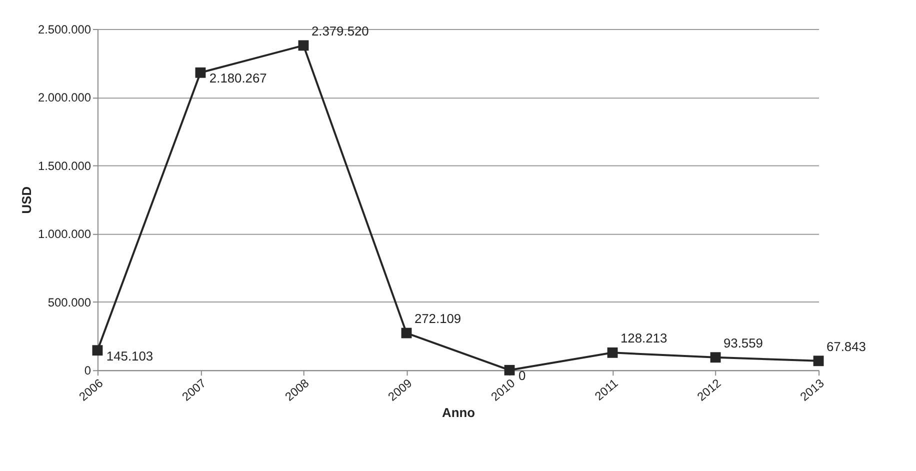 The width and height of the screenshot is (916, 471). What do you see at coordinates (522, 376) in the screenshot?
I see `data-label: 0` at bounding box center [522, 376].